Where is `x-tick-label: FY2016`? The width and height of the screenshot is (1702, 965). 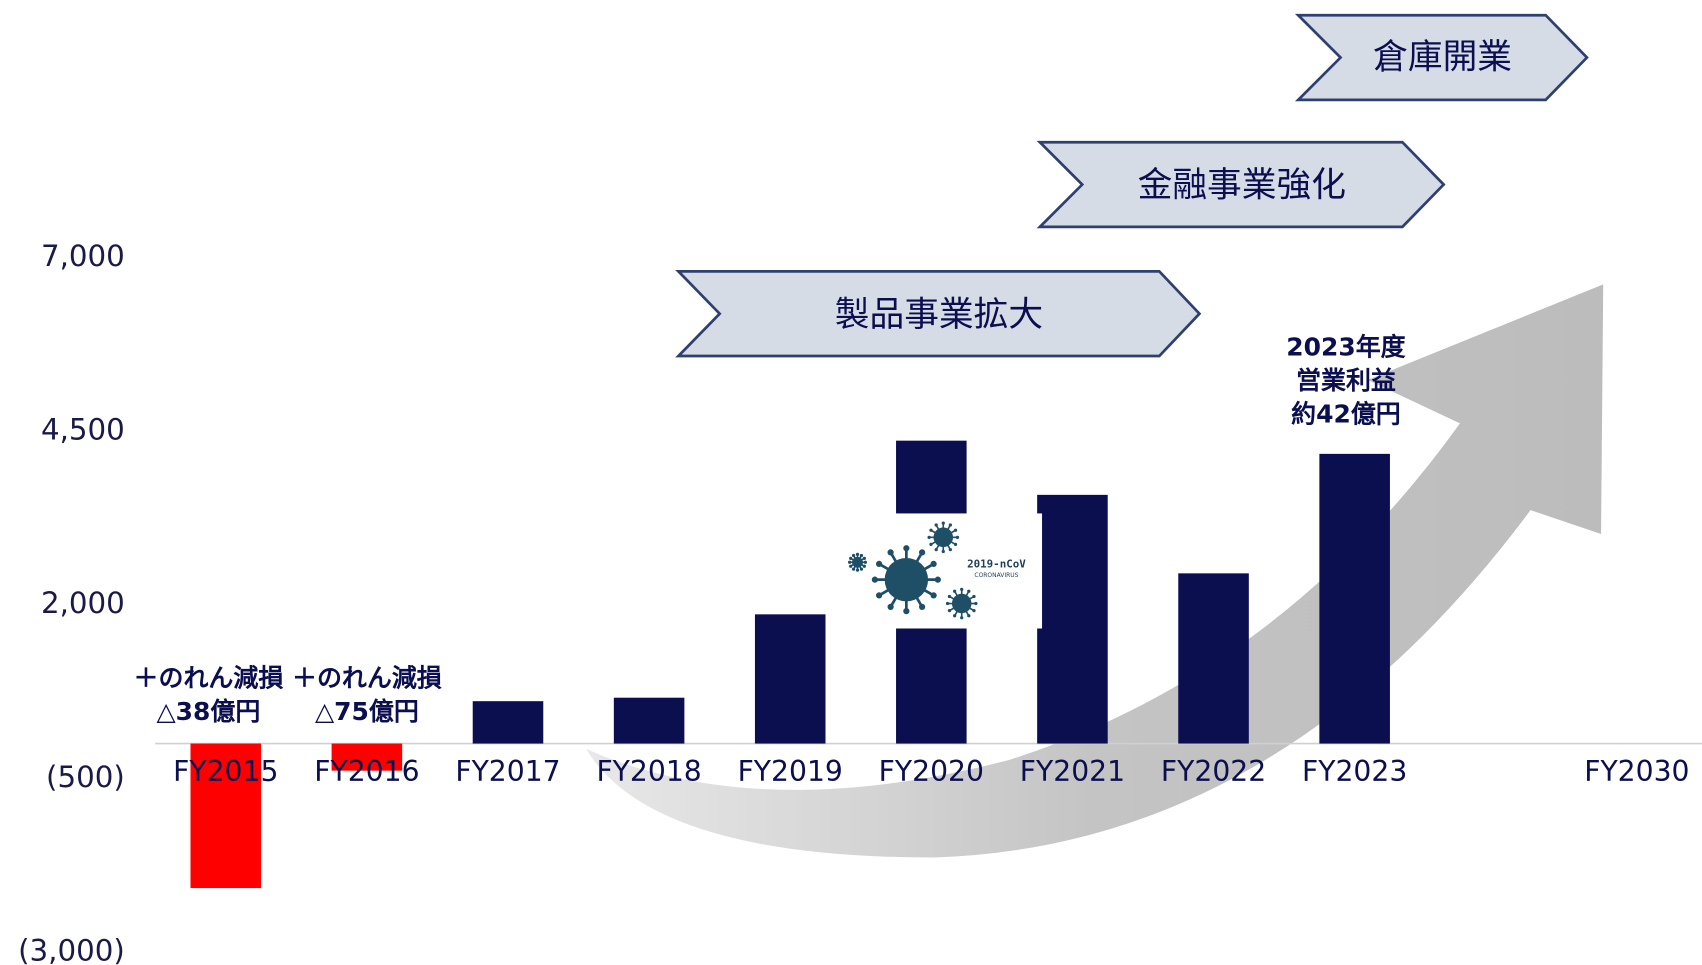
x-tick-label: FY2016 is located at coordinates (366, 771).